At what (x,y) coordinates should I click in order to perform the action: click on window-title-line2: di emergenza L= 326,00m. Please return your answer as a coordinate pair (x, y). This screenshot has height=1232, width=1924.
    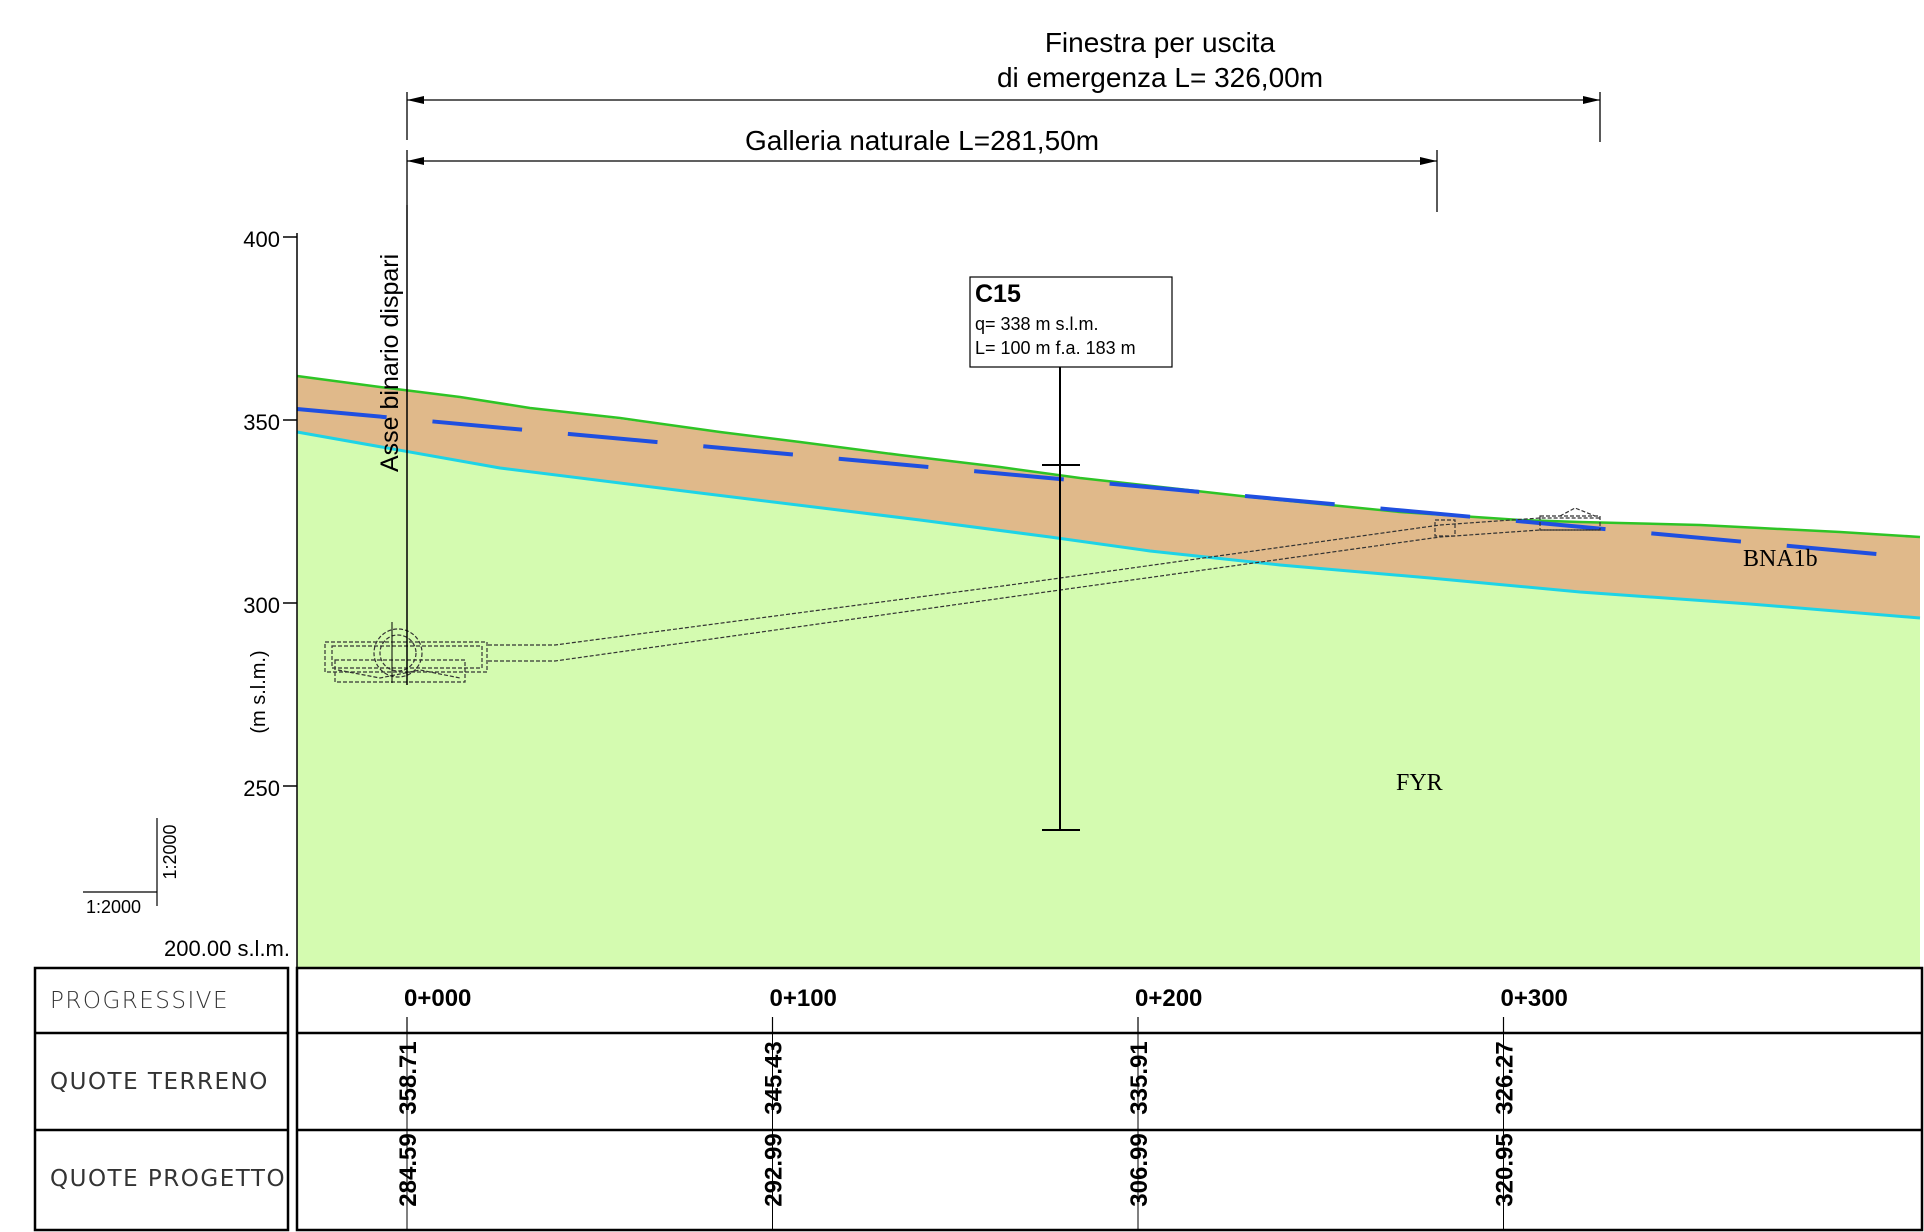
    Looking at the image, I should click on (1160, 77).